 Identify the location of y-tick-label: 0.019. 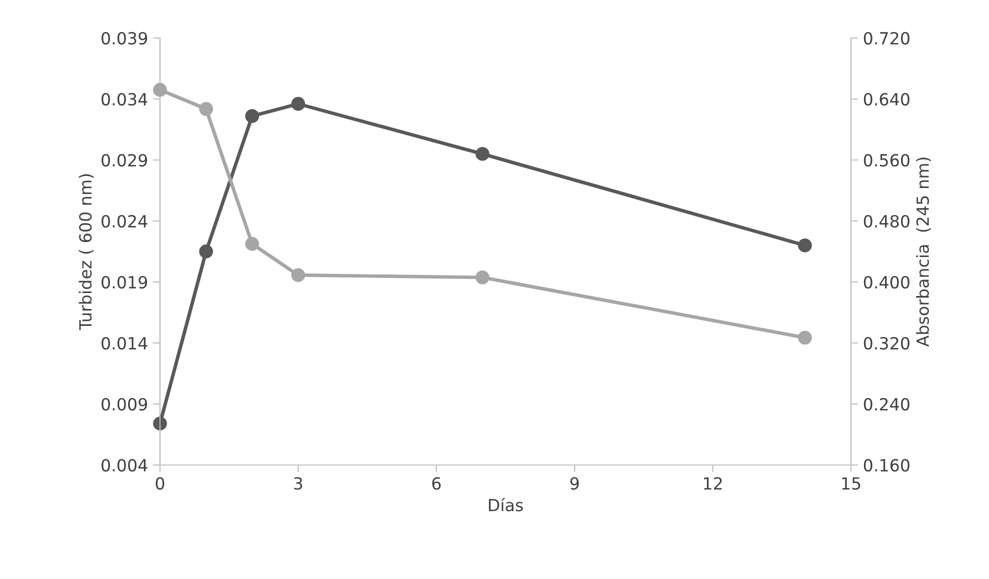
(125, 282).